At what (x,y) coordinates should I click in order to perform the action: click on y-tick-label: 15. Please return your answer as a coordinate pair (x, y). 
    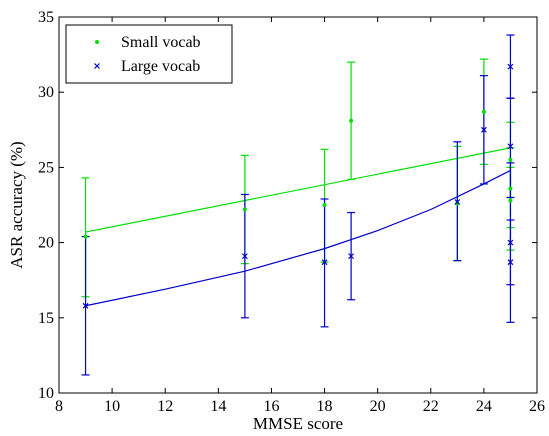
    Looking at the image, I should click on (46, 318).